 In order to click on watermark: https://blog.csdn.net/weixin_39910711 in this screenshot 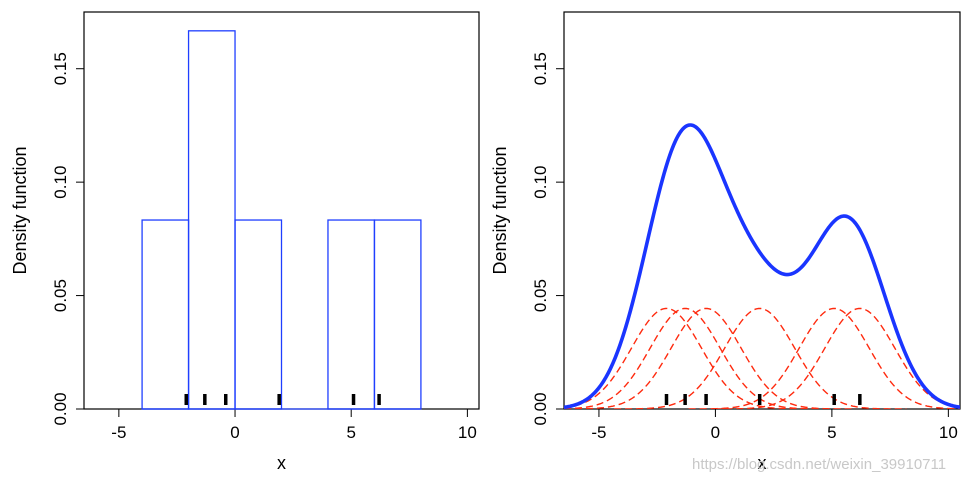, I will do `click(819, 464)`.